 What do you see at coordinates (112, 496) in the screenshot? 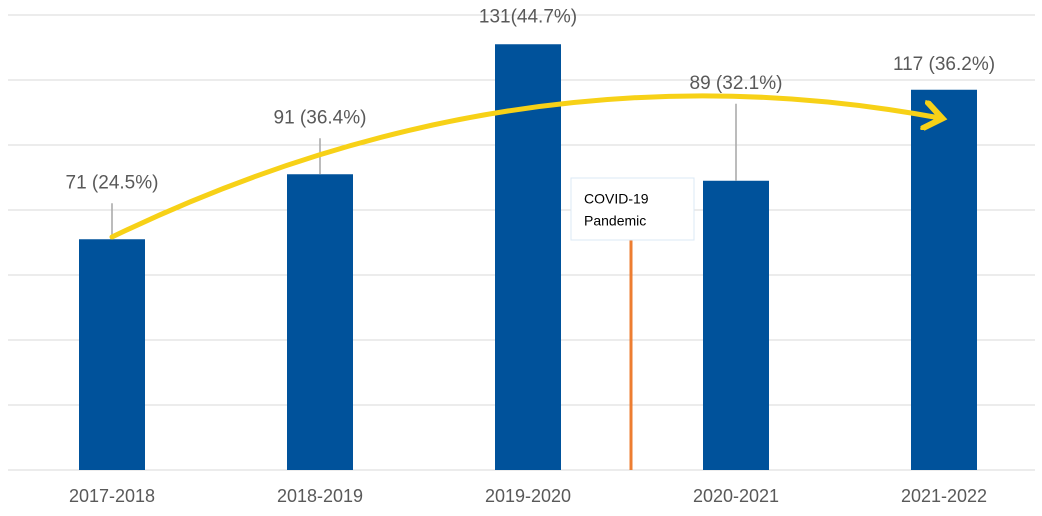
I see `x-tick-label: 2017-2018` at bounding box center [112, 496].